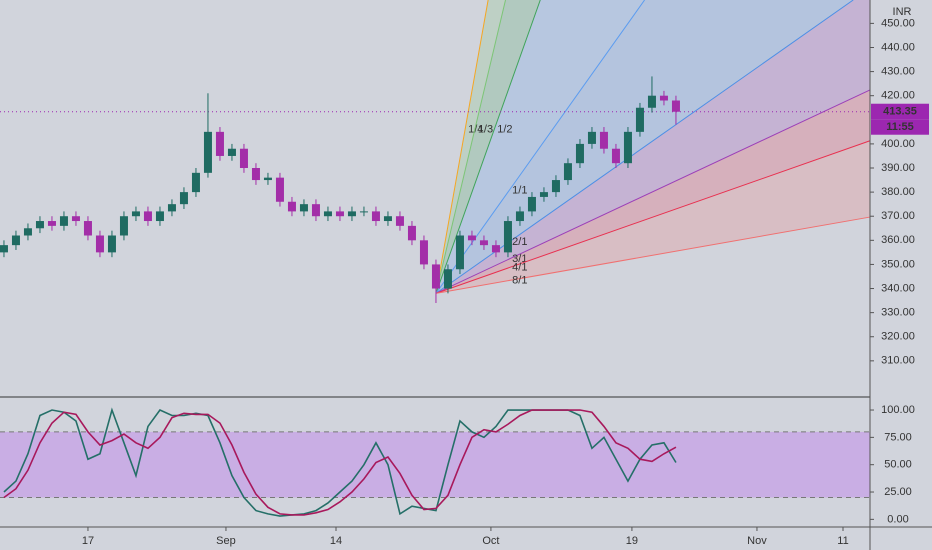 This screenshot has width=932, height=550. I want to click on stoch-tick-label: 75.00, so click(898, 437).